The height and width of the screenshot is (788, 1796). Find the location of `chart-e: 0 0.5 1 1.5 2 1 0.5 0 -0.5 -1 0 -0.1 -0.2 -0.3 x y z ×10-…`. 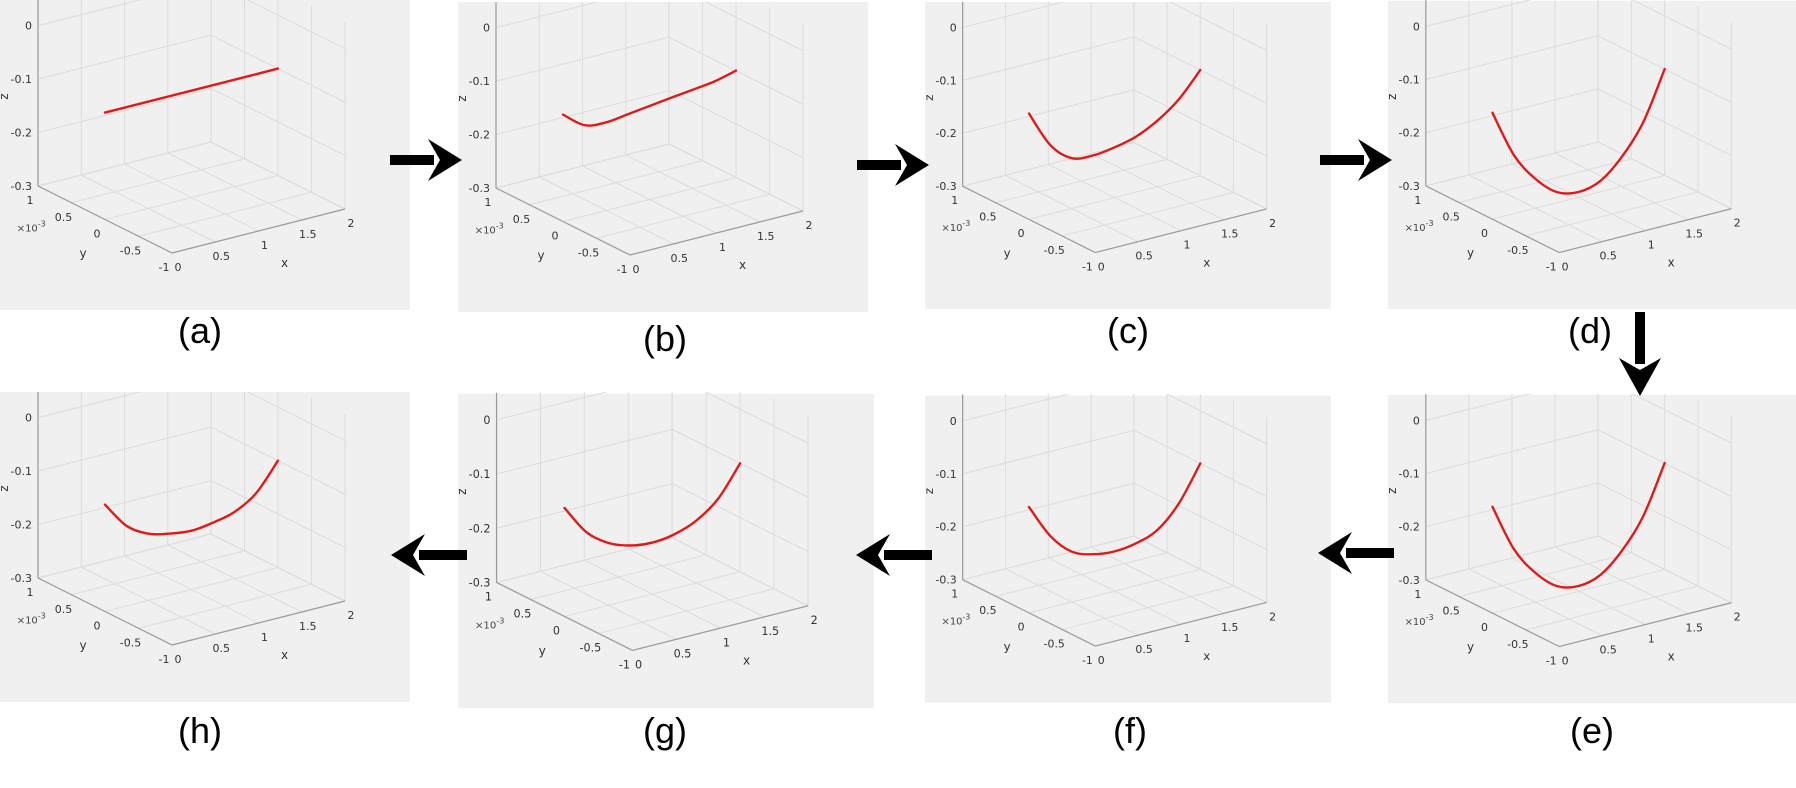

chart-e: 0 0.5 1 1.5 2 1 0.5 0 -0.5 -1 0 -0.1 -0.2 -0.3 x y z ×10-… is located at coordinates (1592, 549).